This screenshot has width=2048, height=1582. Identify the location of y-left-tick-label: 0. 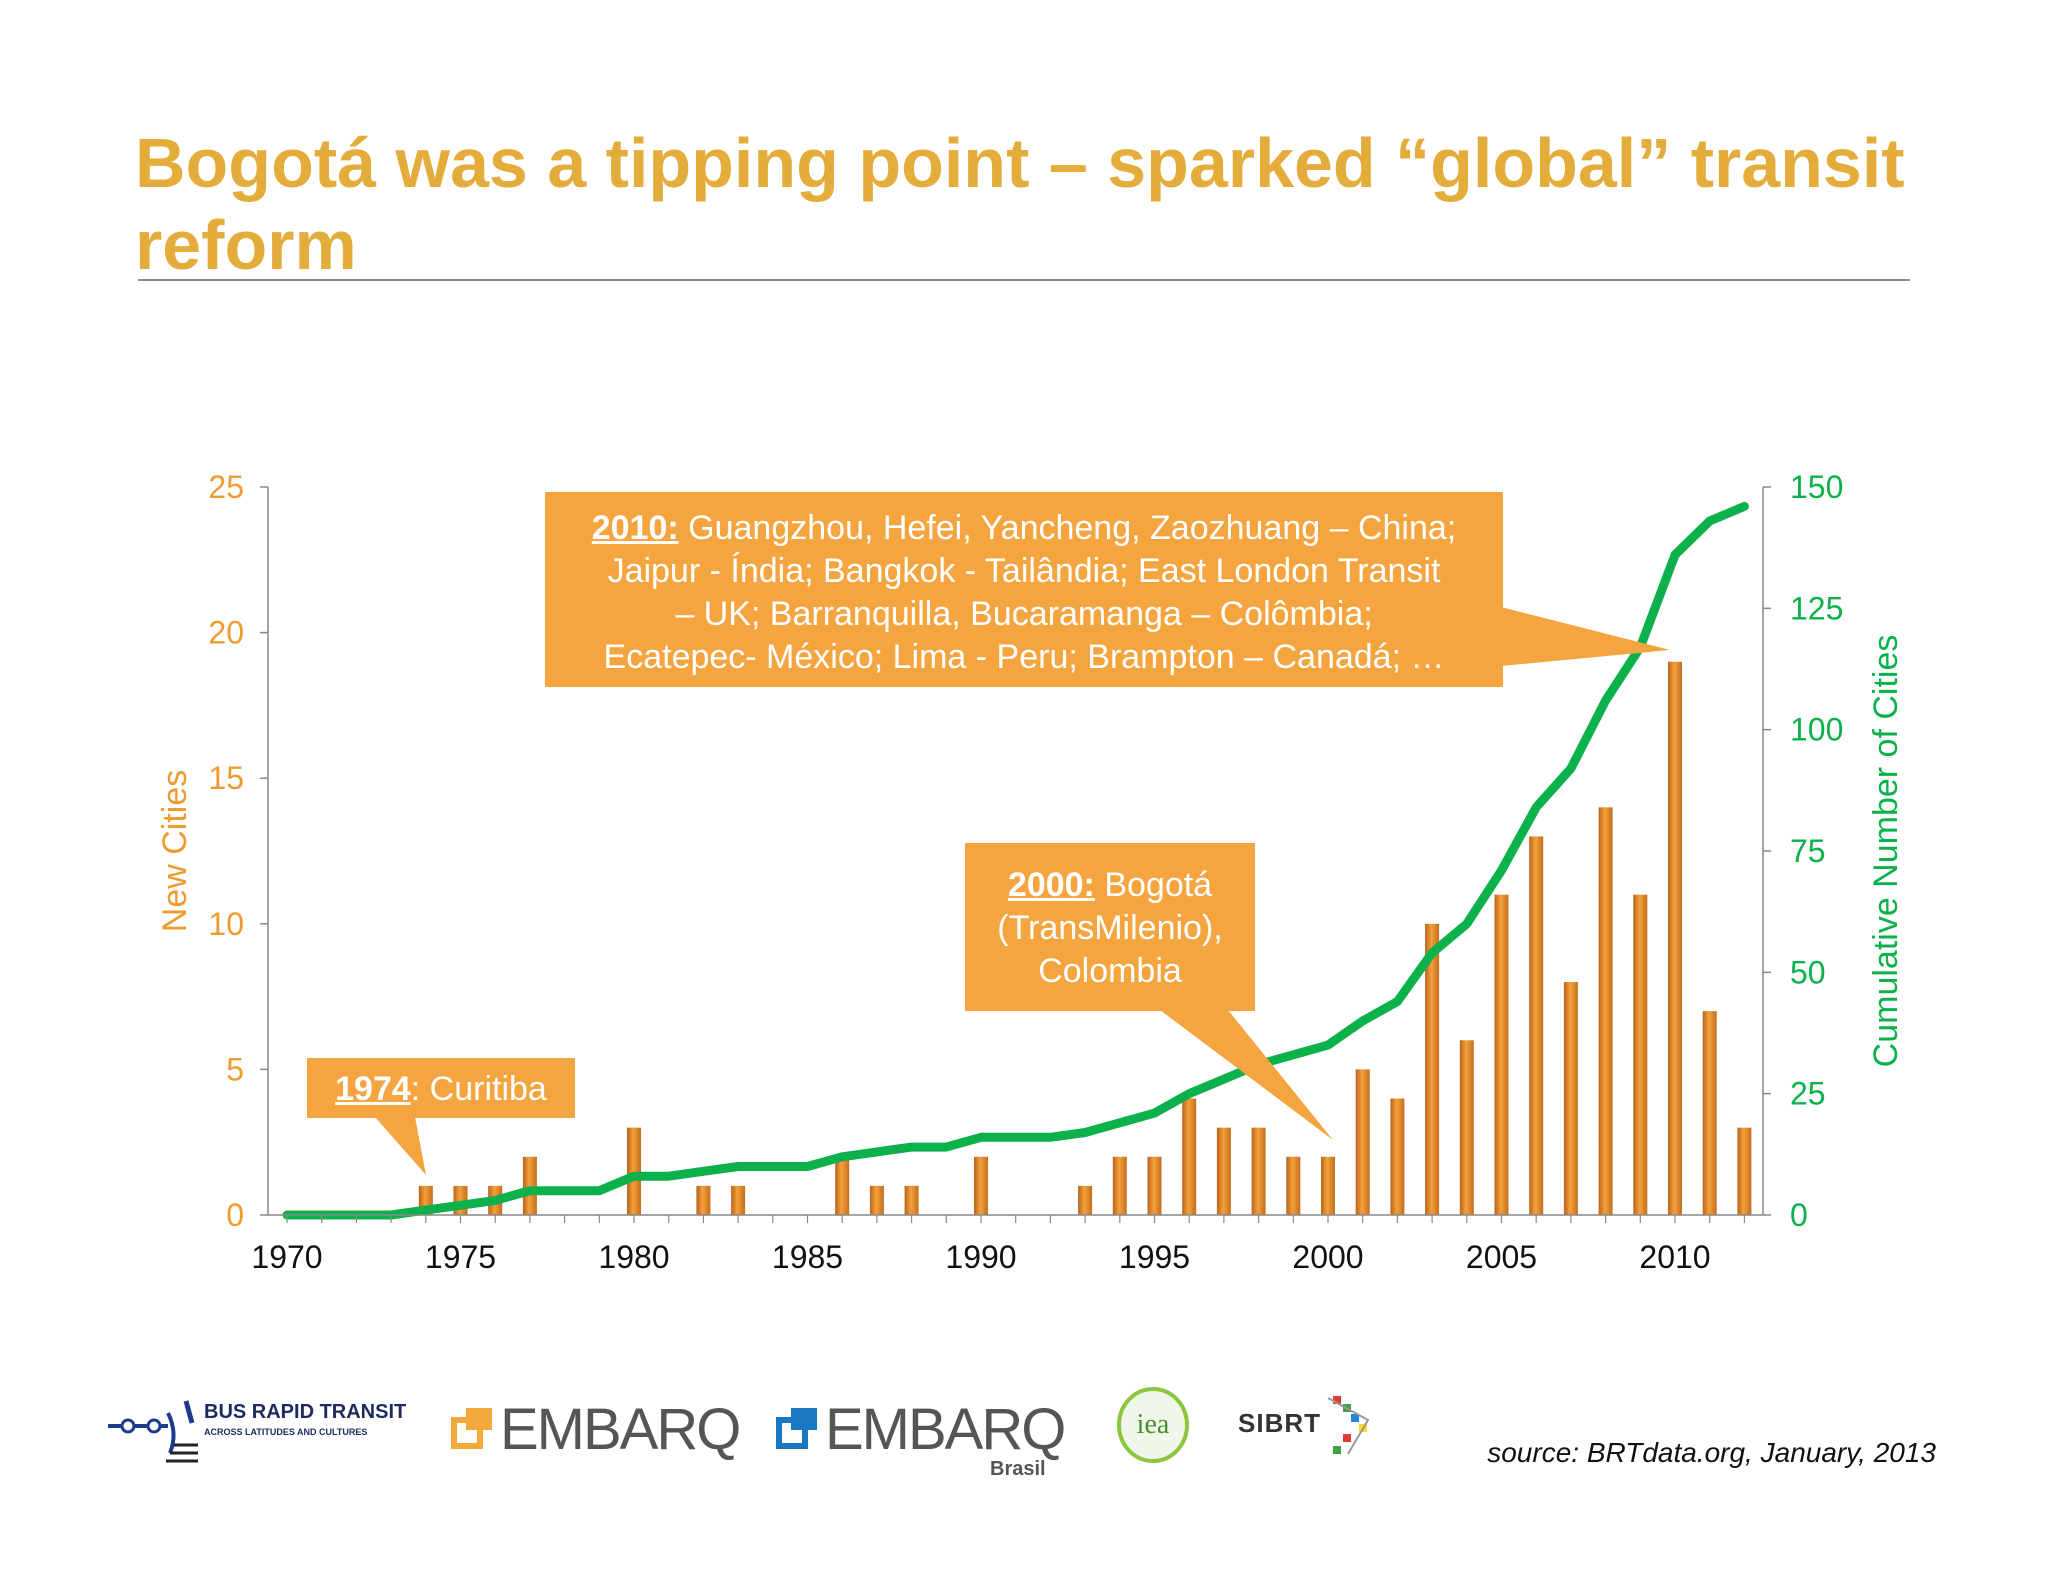
(235, 1215).